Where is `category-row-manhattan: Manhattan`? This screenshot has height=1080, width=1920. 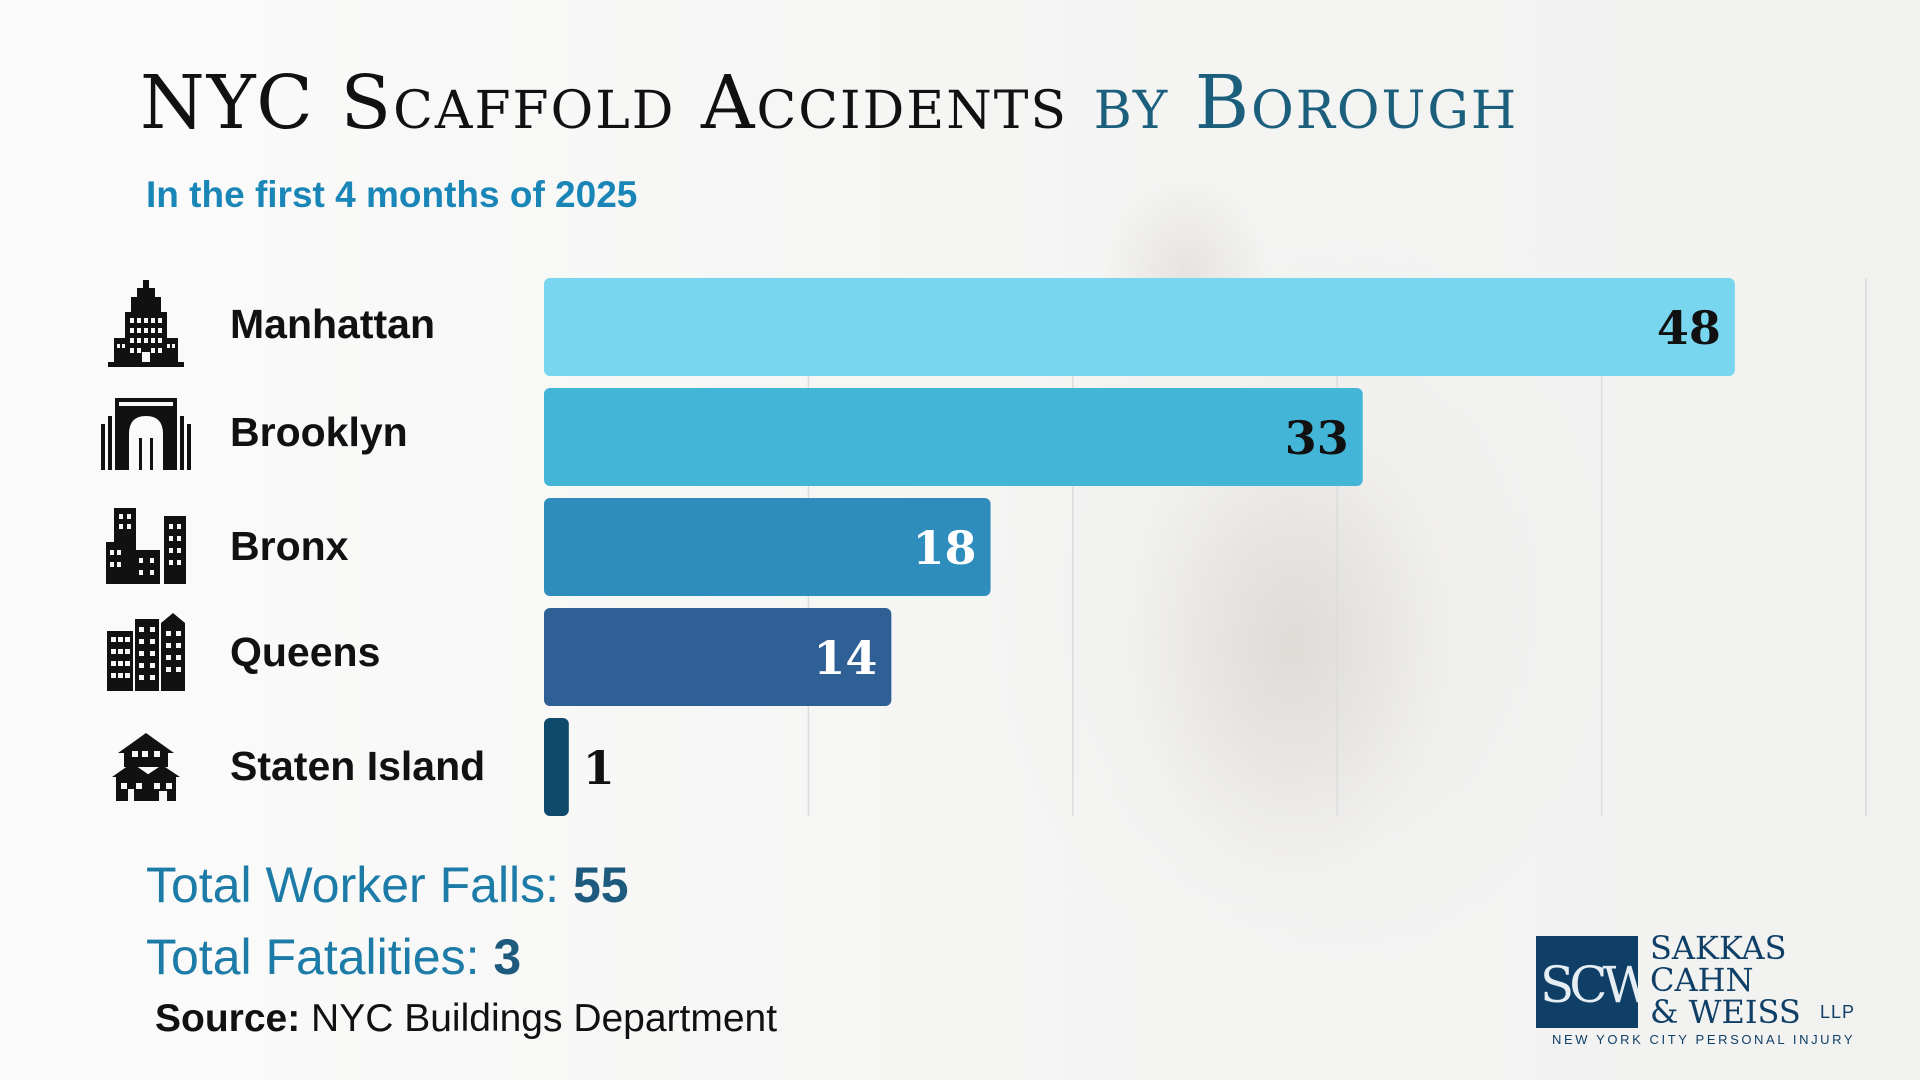
category-row-manhattan: Manhattan is located at coordinates (306, 324).